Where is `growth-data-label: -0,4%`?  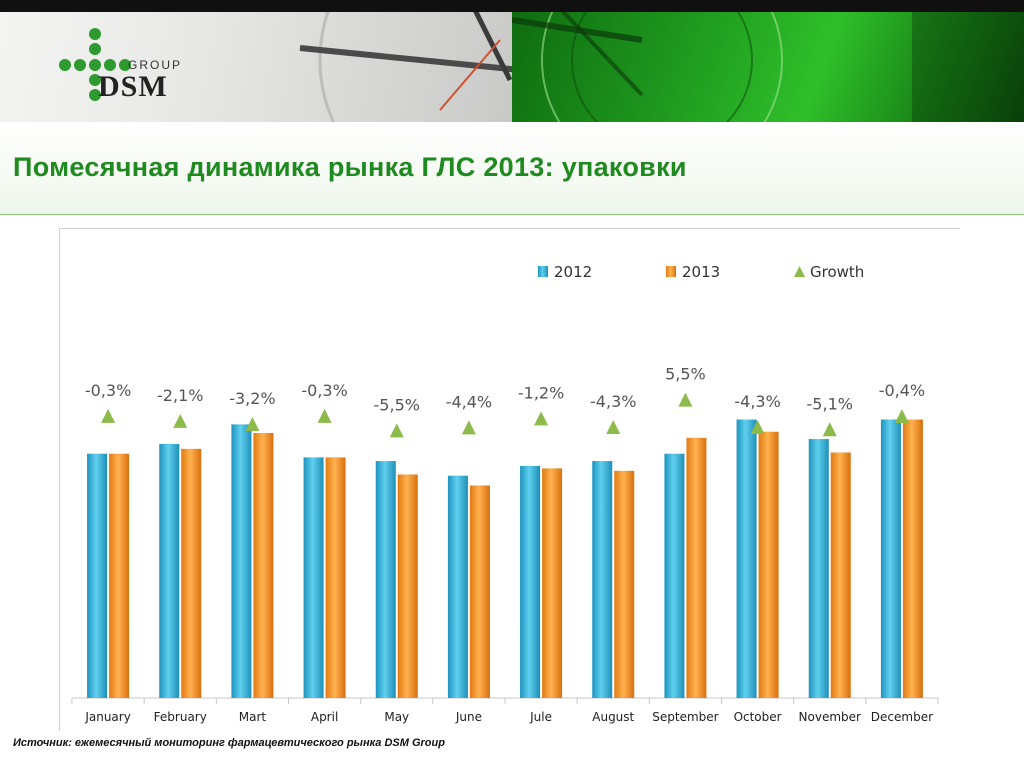 growth-data-label: -0,4% is located at coordinates (902, 390).